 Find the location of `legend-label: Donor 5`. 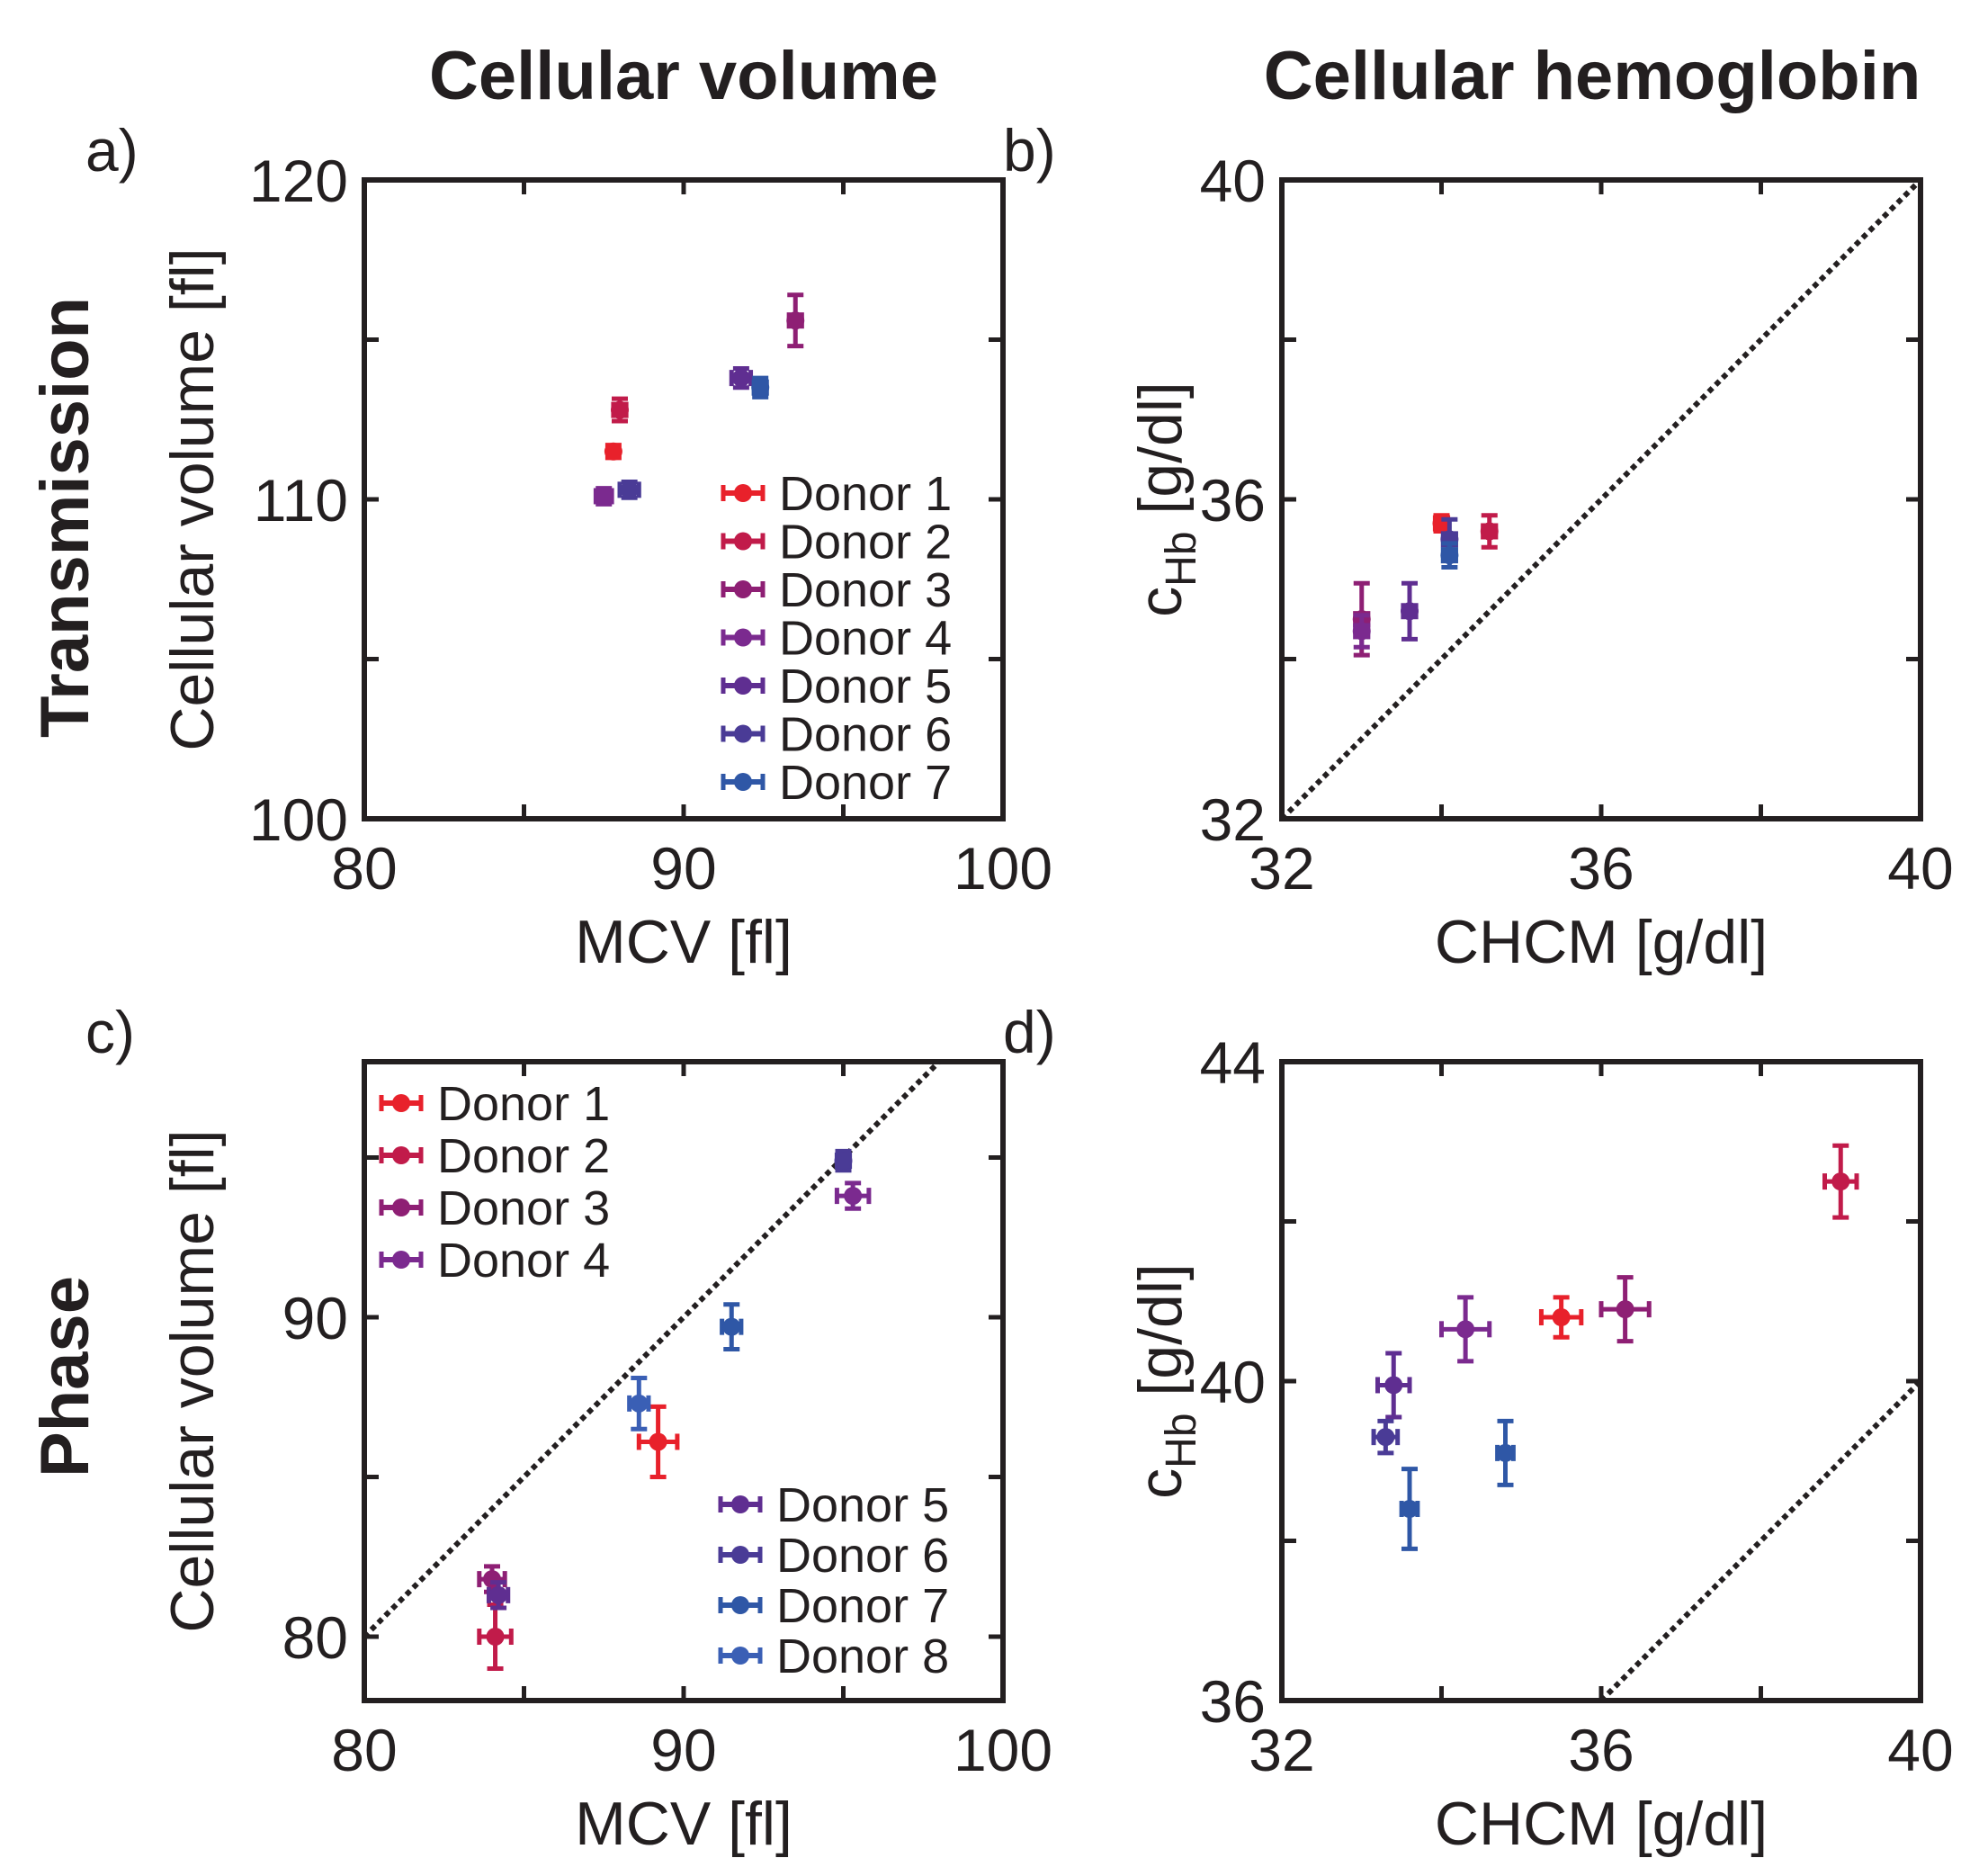

legend-label: Donor 5 is located at coordinates (865, 687).